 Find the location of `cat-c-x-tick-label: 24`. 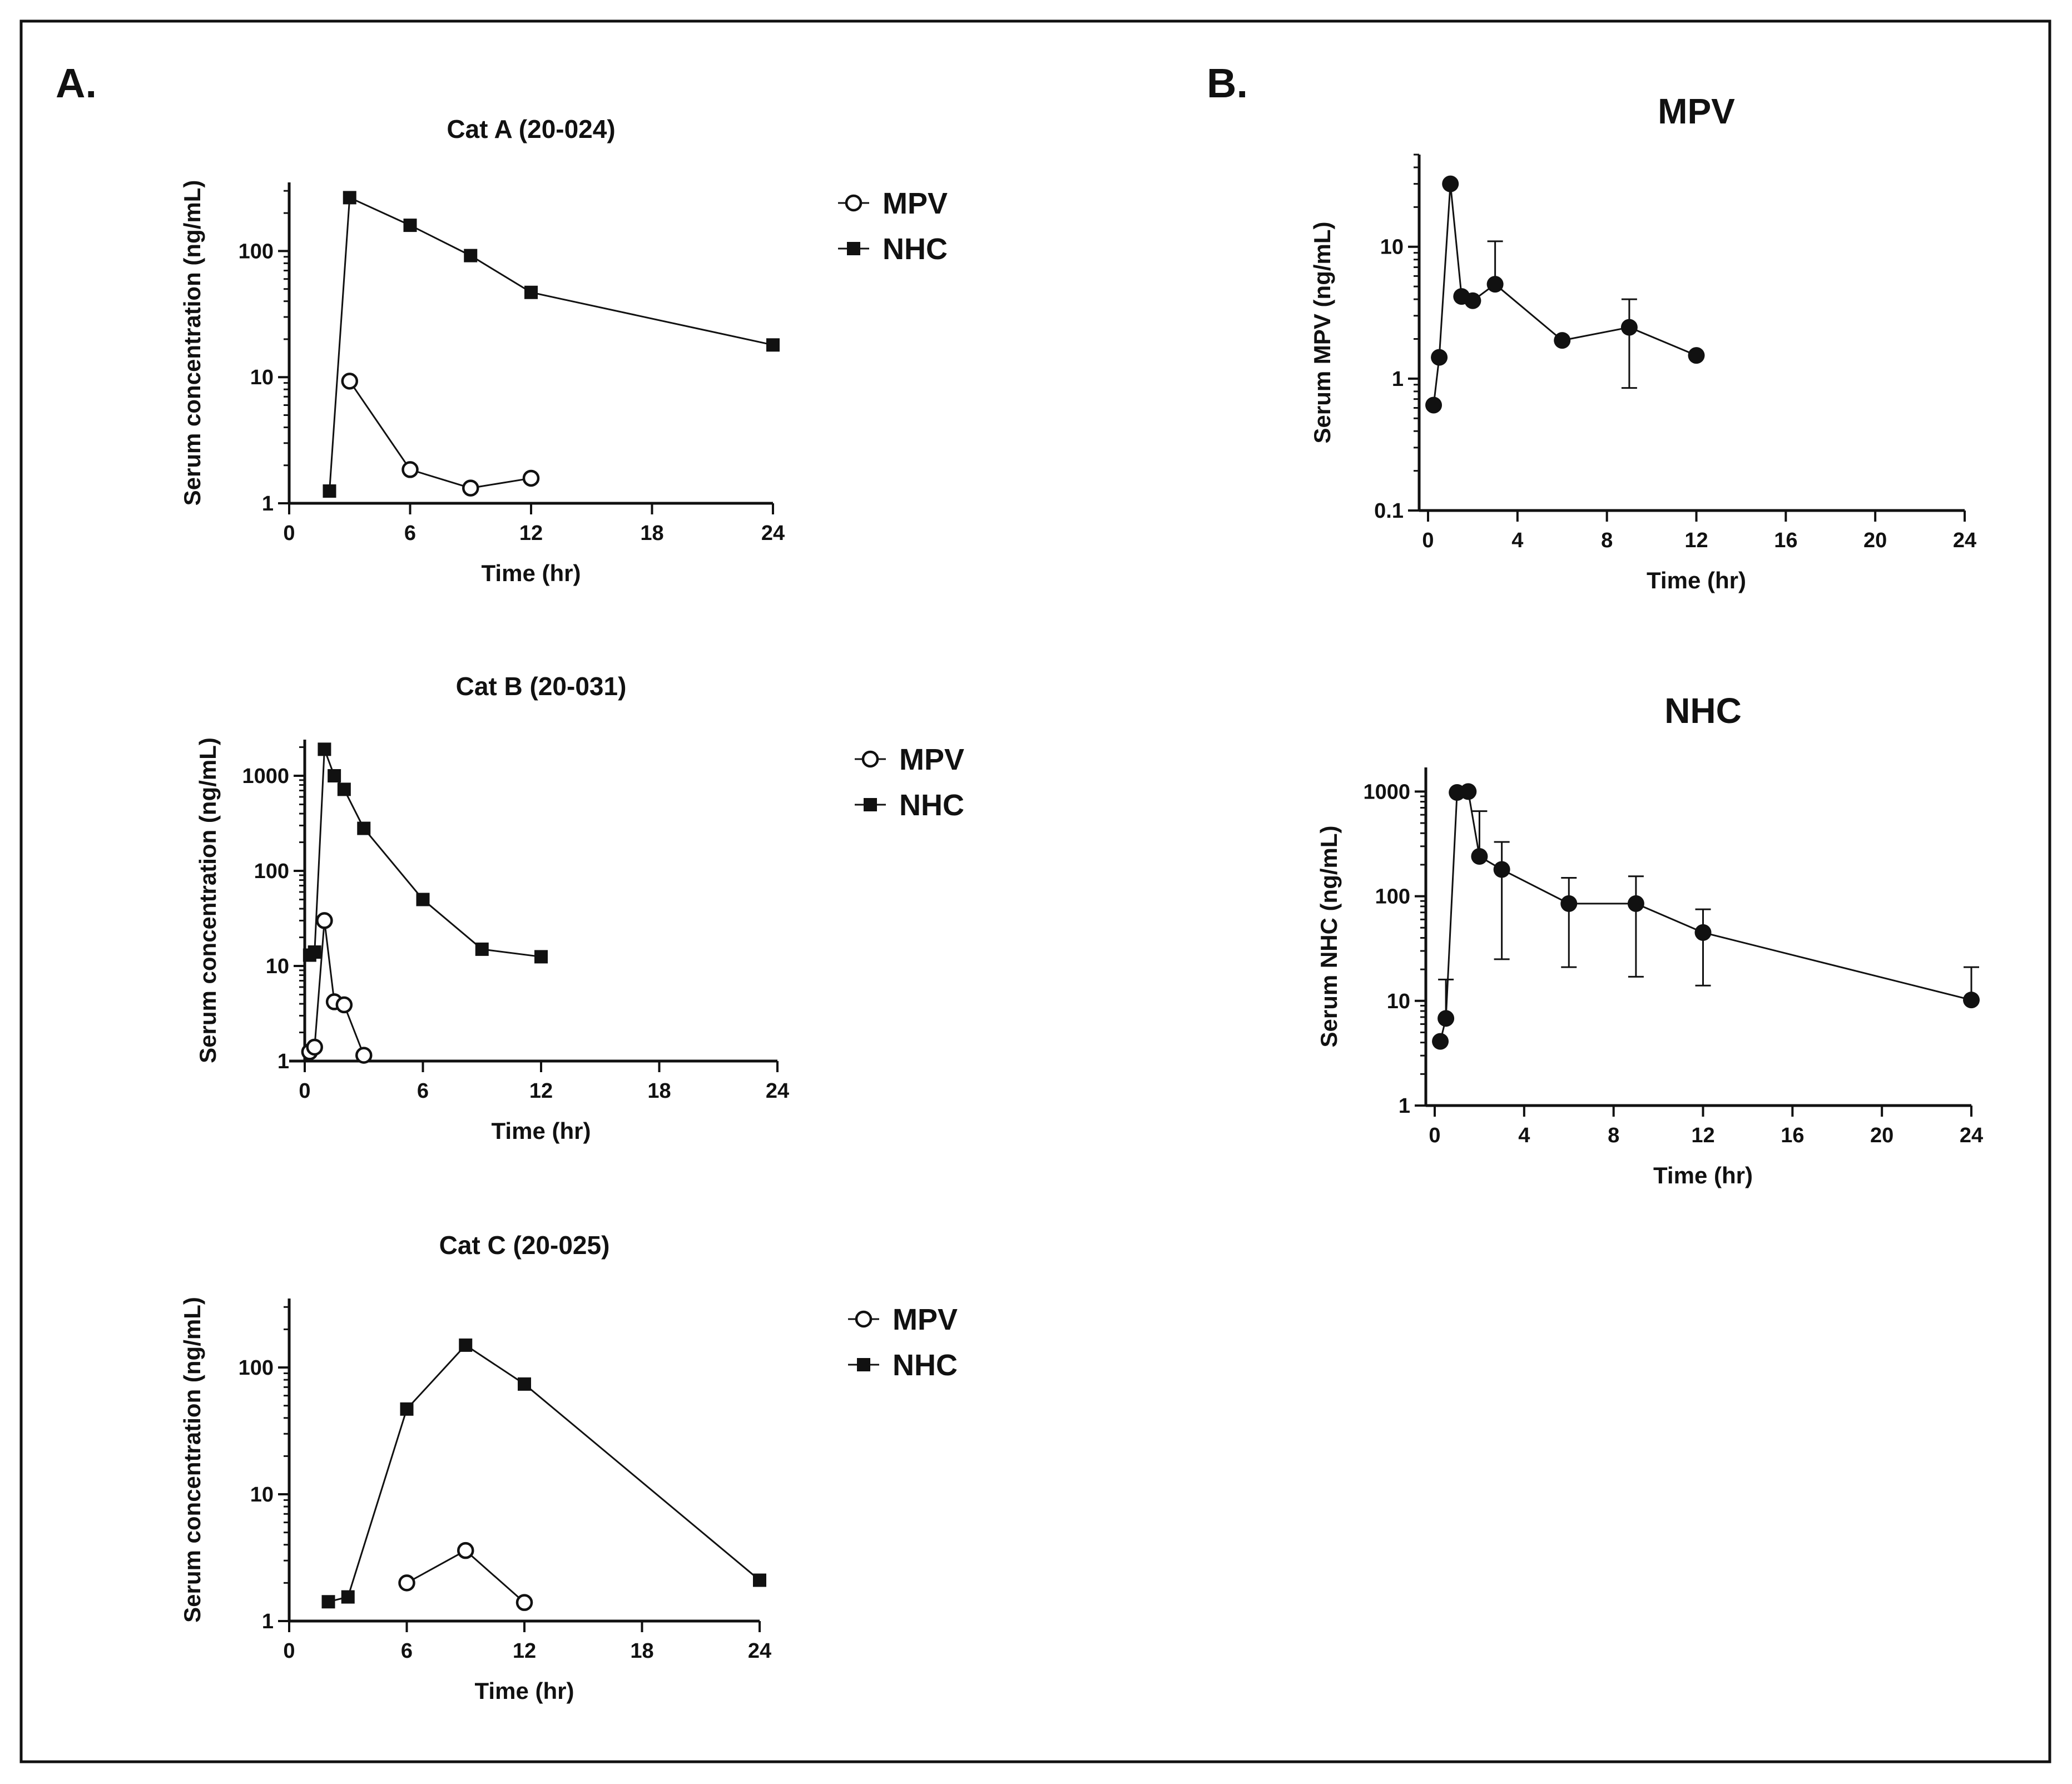

cat-c-x-tick-label: 24 is located at coordinates (759, 1651).